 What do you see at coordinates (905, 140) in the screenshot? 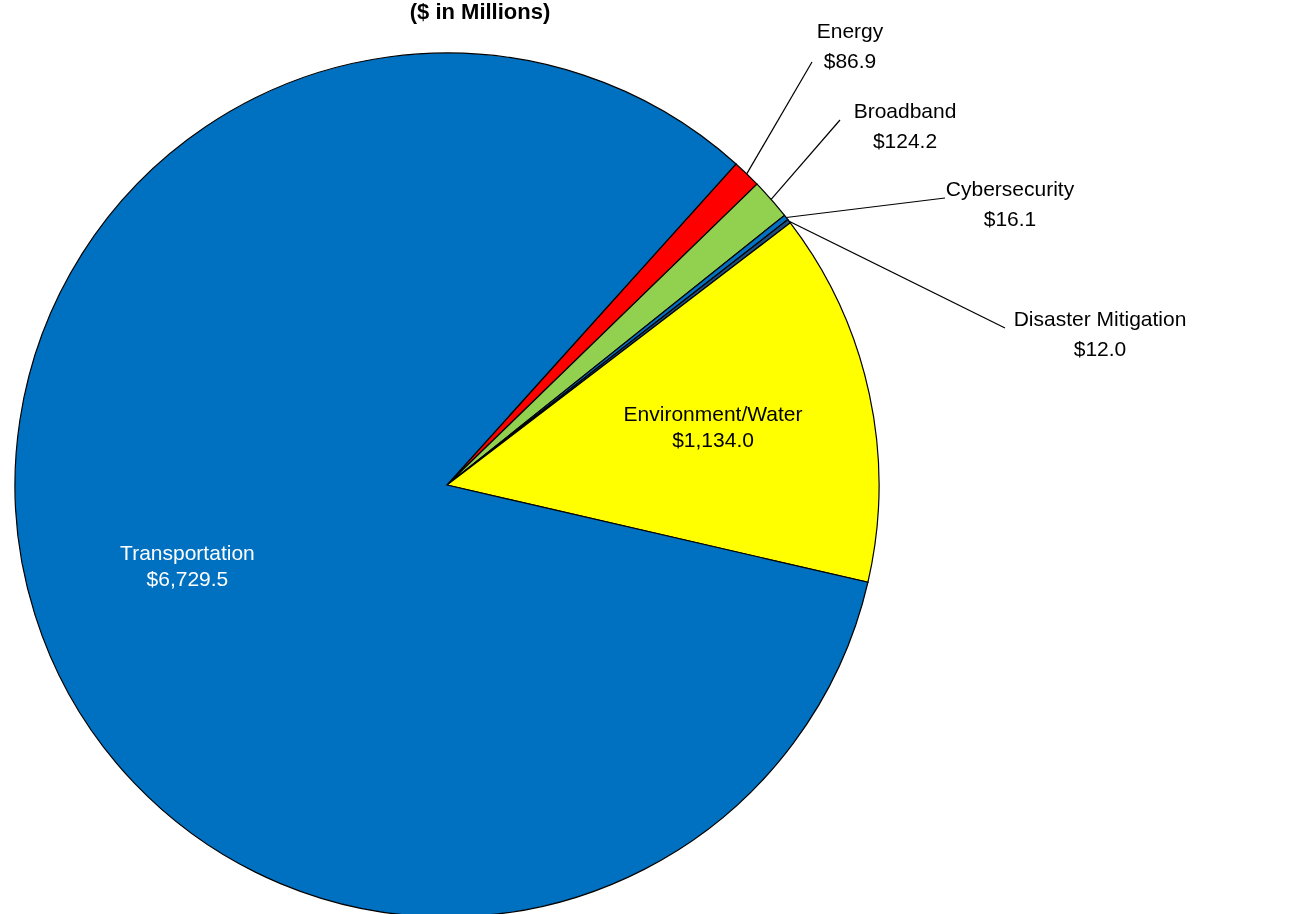
I see `data-label: $124.2` at bounding box center [905, 140].